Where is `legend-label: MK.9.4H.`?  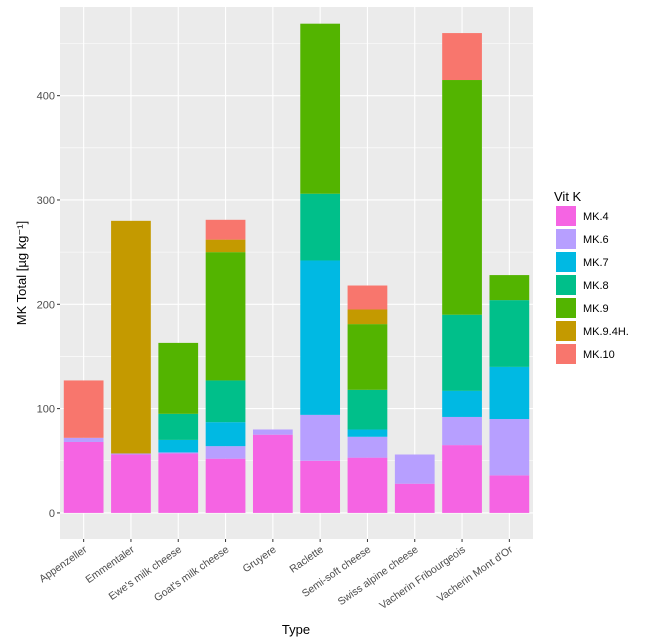
legend-label: MK.9.4H. is located at coordinates (606, 332).